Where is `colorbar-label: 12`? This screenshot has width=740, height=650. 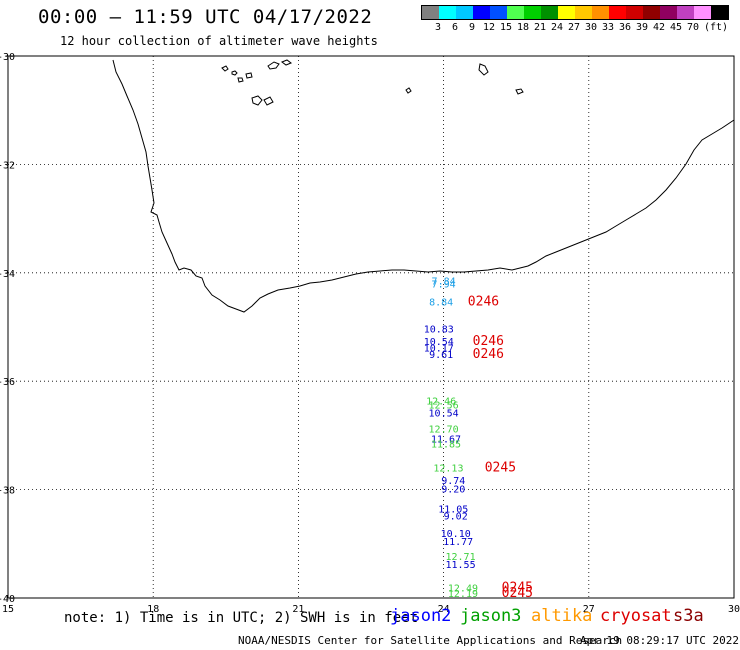
colorbar-label: 12 is located at coordinates (489, 27).